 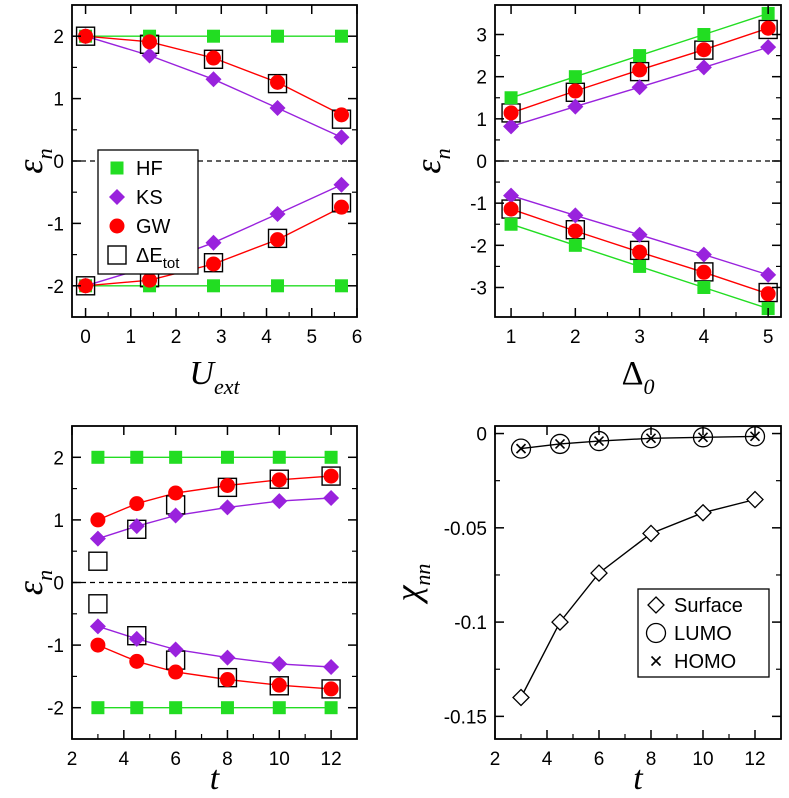 What do you see at coordinates (703, 634) in the screenshot?
I see `legend-label: LUMO` at bounding box center [703, 634].